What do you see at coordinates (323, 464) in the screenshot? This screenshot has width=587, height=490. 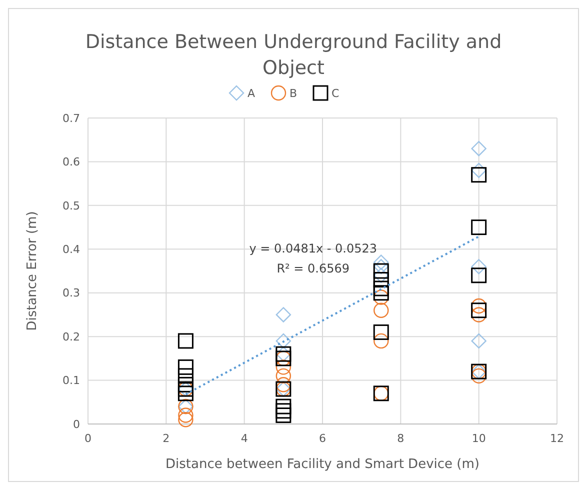 I see `x-axis-title: Distance between Facility and Smart Device (m)` at bounding box center [323, 464].